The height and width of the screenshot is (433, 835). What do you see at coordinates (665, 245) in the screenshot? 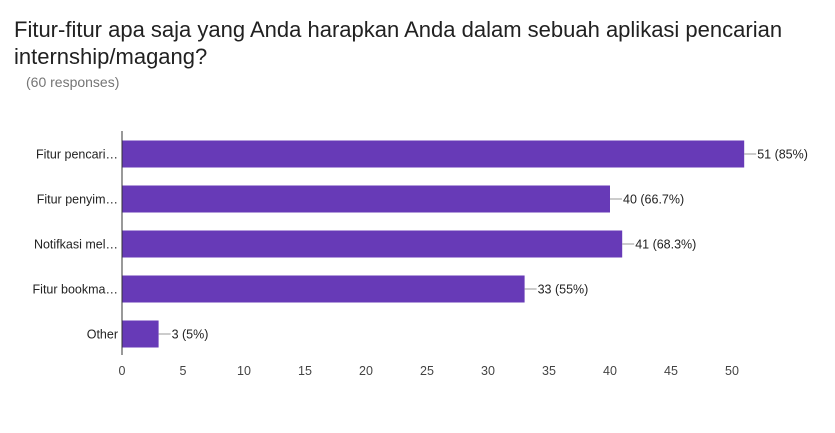
I see `data-label: 41 (68.3%)` at bounding box center [665, 245].